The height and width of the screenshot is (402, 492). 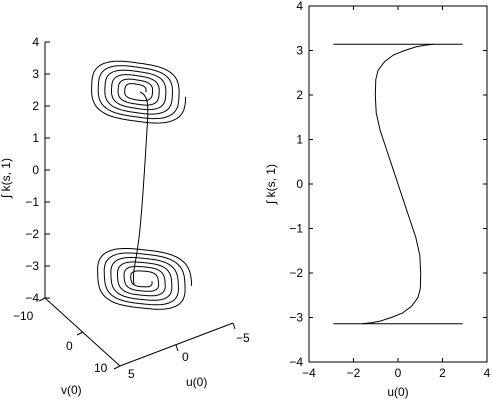 What do you see at coordinates (299, 184) in the screenshot?
I see `y-tick-label: 0` at bounding box center [299, 184].